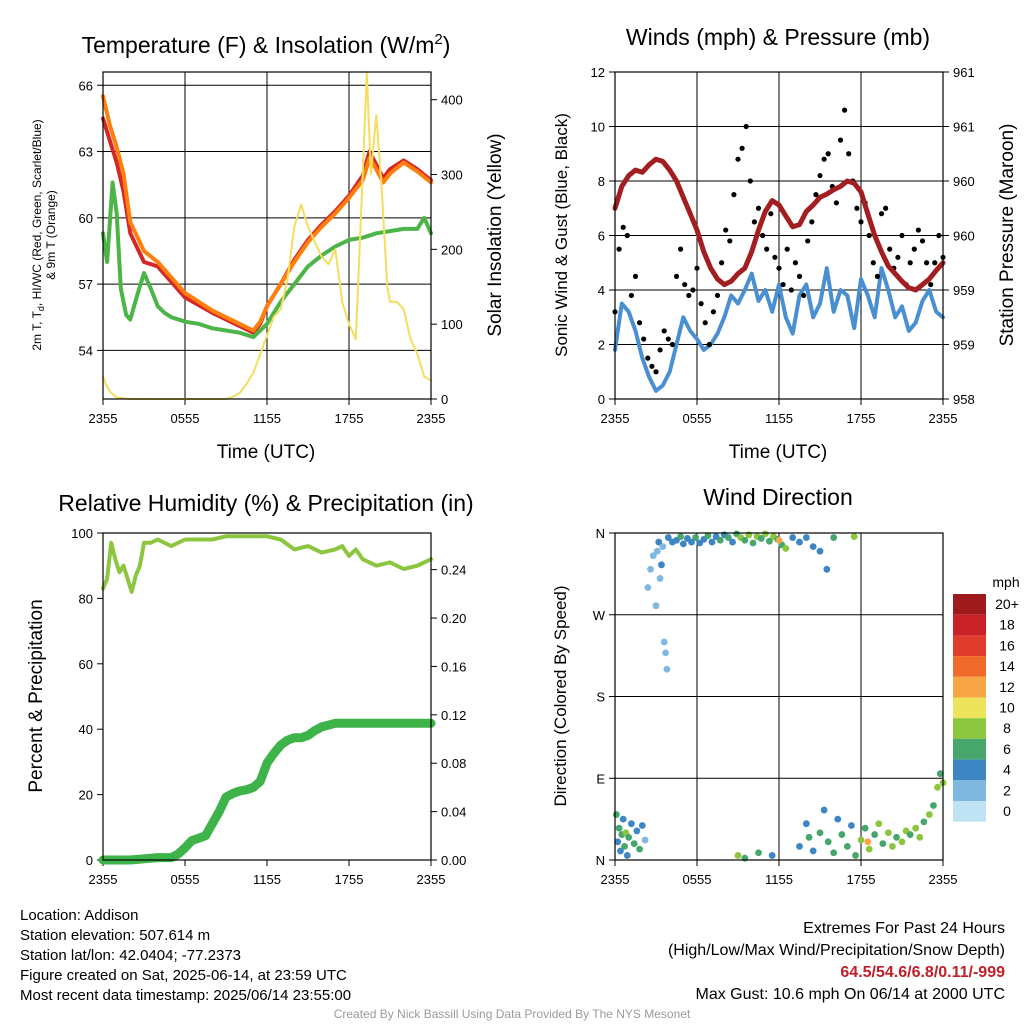 Image resolution: width=1024 pixels, height=1024 pixels. I want to click on legend-label: 14, so click(1007, 666).